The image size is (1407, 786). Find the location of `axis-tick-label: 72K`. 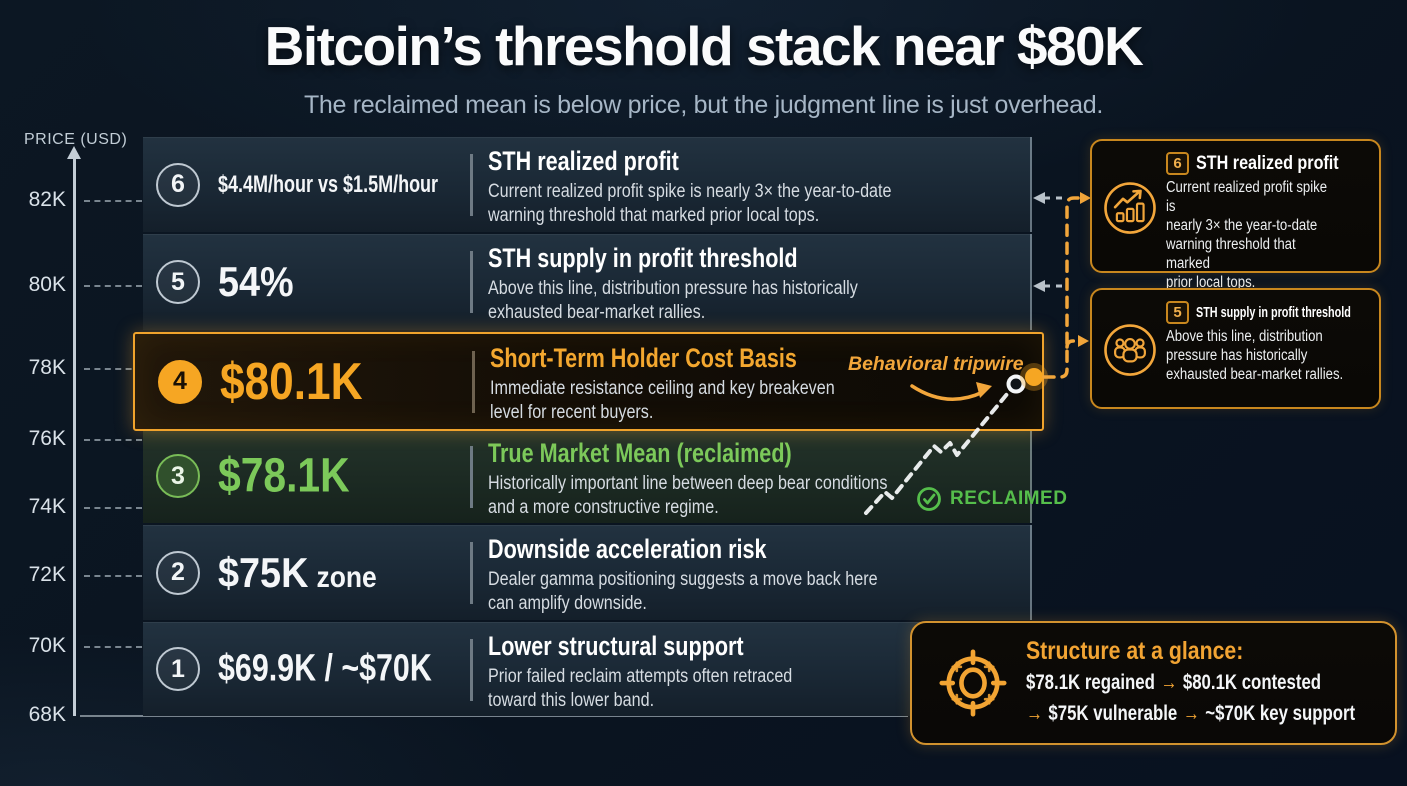

axis-tick-label: 72K is located at coordinates (47, 574).